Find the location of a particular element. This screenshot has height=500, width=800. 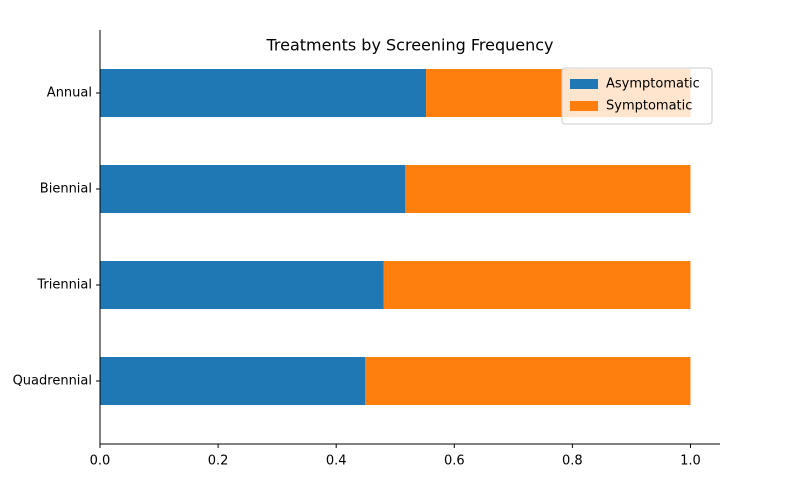

x-tick-label: 0.4 is located at coordinates (336, 461).